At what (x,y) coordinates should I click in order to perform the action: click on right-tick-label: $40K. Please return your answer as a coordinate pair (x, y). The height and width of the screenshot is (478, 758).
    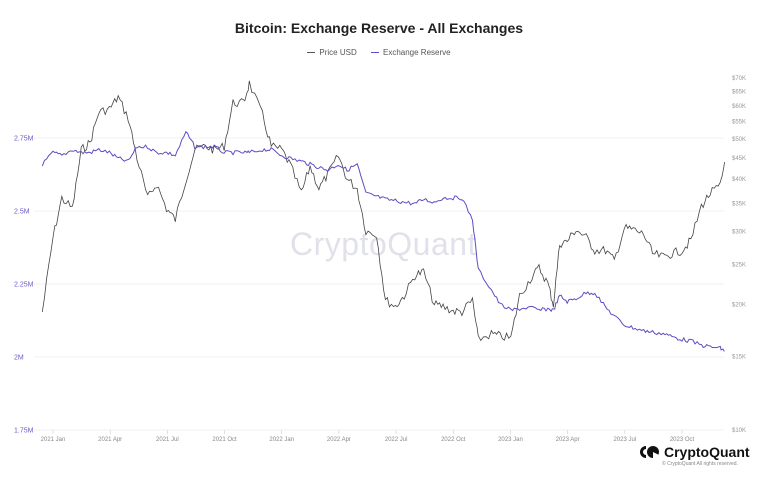
    Looking at the image, I should click on (739, 180).